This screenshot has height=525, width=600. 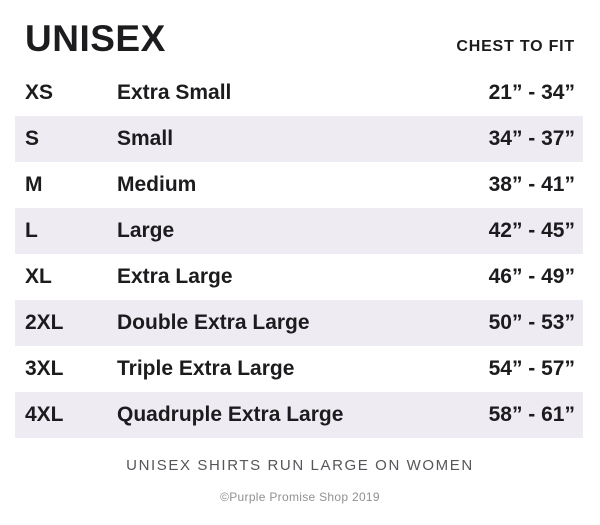 What do you see at coordinates (300, 497) in the screenshot?
I see `copyright-text: ©Purple Promise Shop 2019` at bounding box center [300, 497].